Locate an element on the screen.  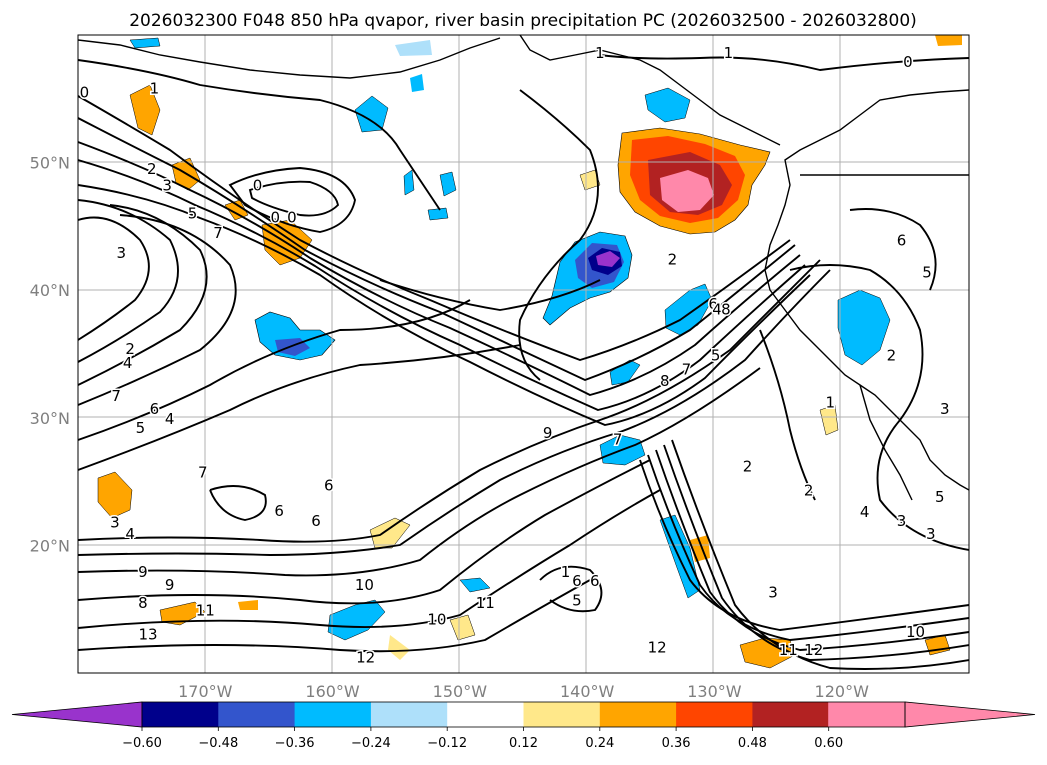
negative-anomaly-west is located at coordinates (295, 336).